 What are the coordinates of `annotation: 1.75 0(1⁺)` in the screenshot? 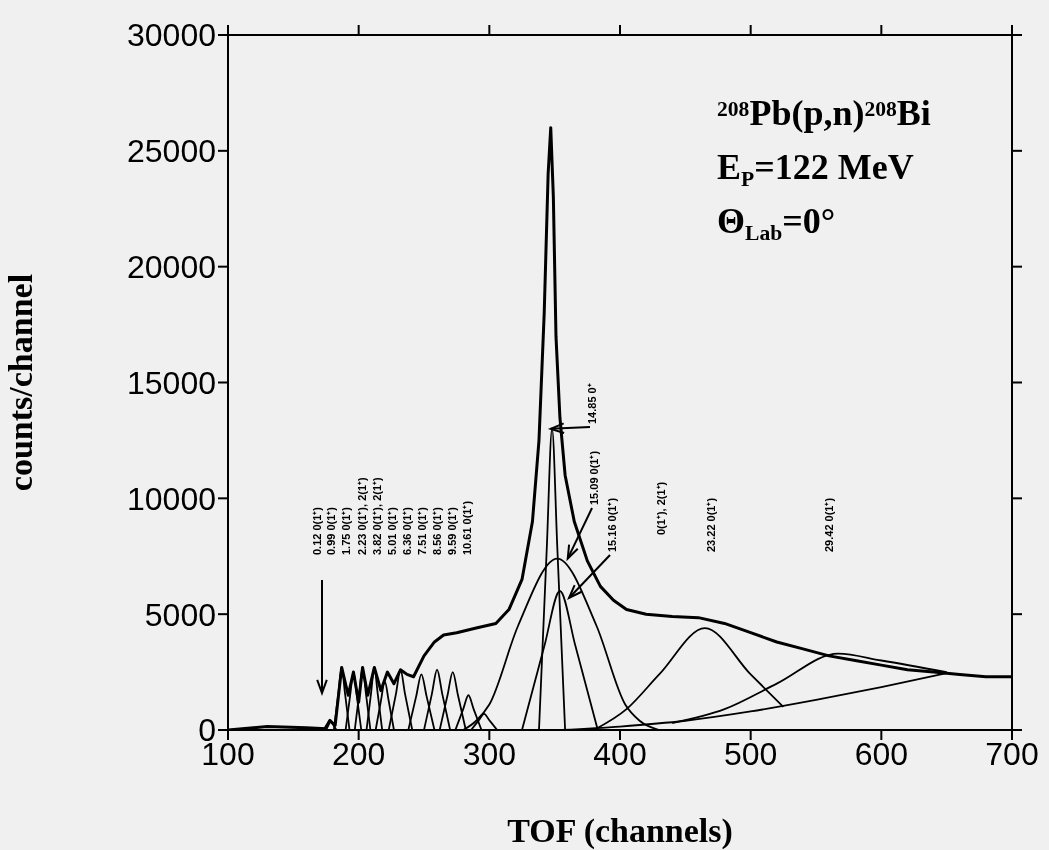 It's located at (345, 530).